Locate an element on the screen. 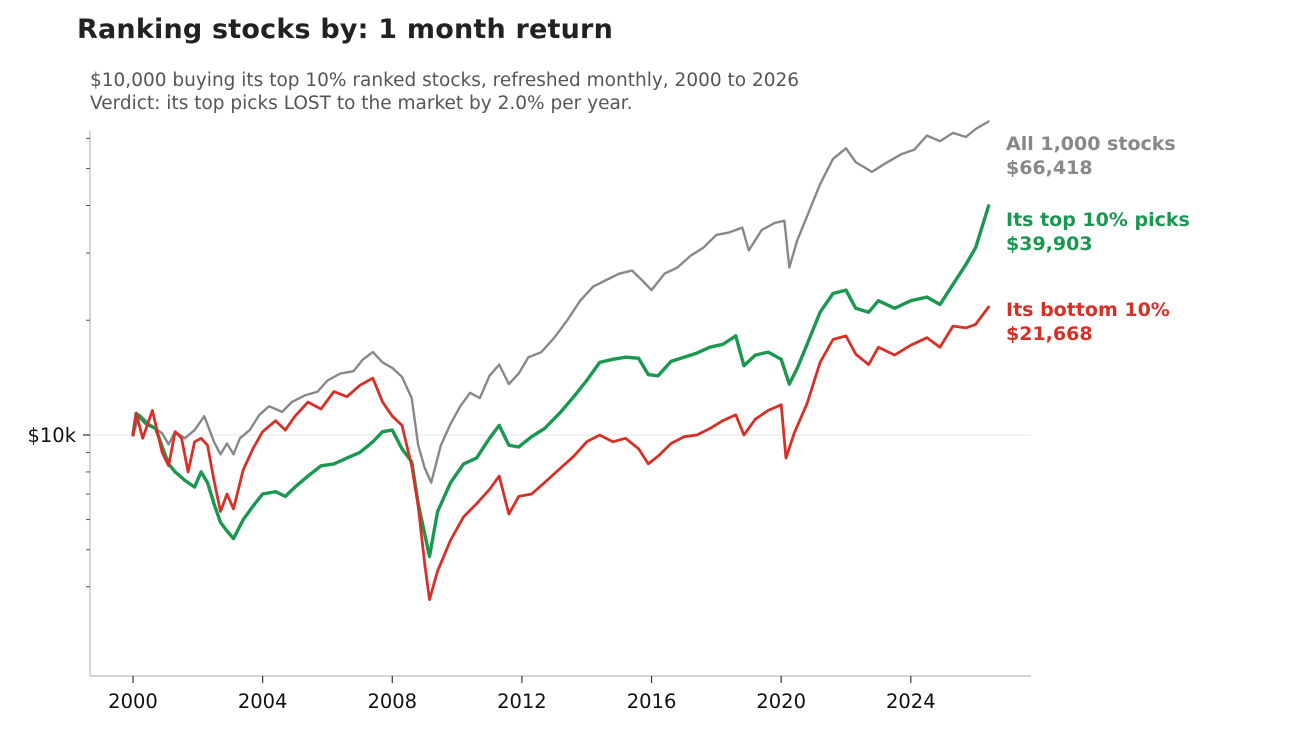 Image resolution: width=1290 pixels, height=735 pixels. series-value-label-0: $66,418 is located at coordinates (1049, 168).